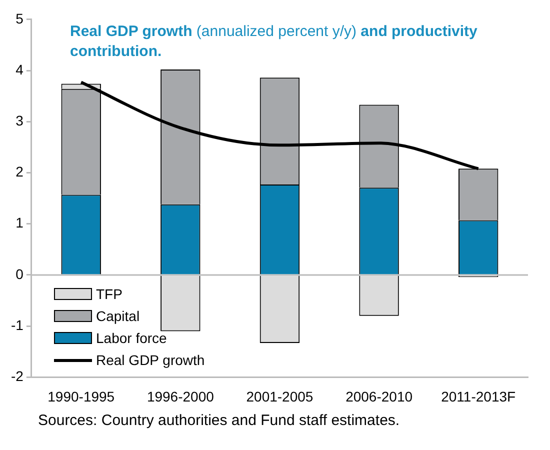 Image resolution: width=550 pixels, height=450 pixels. I want to click on x-tick-label: 1990-1995, so click(81, 396).